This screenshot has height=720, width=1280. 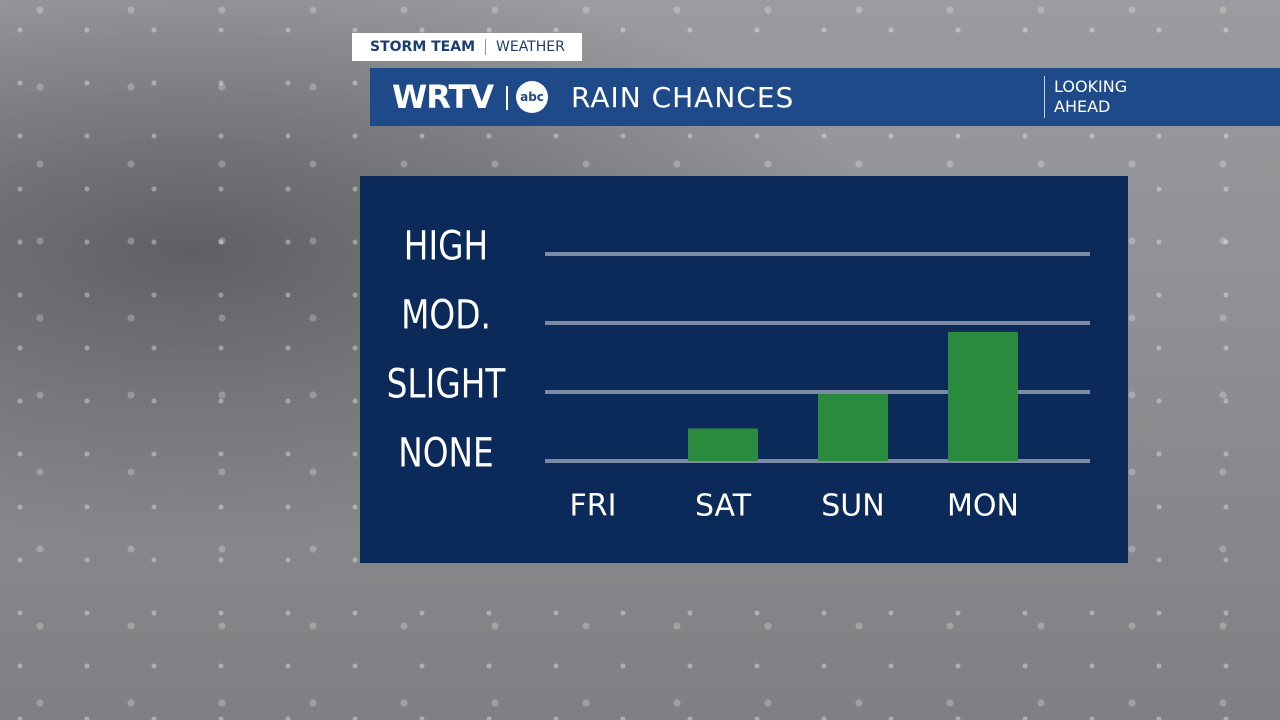 What do you see at coordinates (530, 47) in the screenshot?
I see `section: WEATHER` at bounding box center [530, 47].